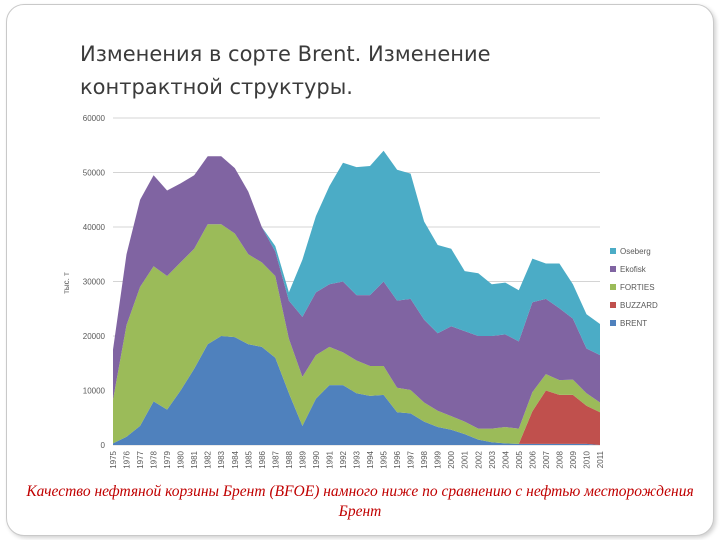 Image resolution: width=720 pixels, height=540 pixels. I want to click on area-buzzard, so click(356, 390).